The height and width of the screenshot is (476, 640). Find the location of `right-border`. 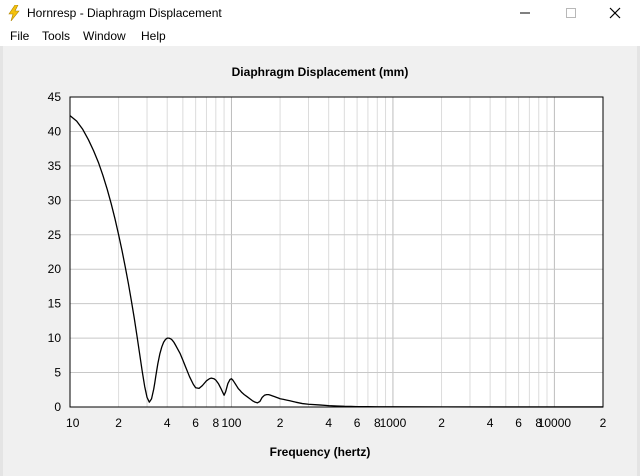

right-border is located at coordinates (638, 261).